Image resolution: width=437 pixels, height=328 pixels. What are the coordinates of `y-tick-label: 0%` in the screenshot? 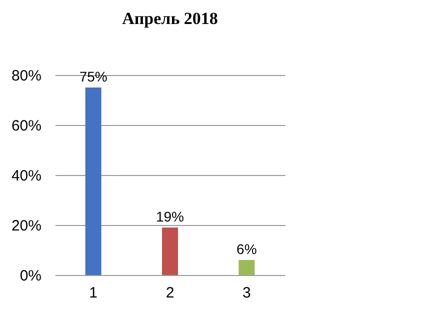 It's located at (31, 276).